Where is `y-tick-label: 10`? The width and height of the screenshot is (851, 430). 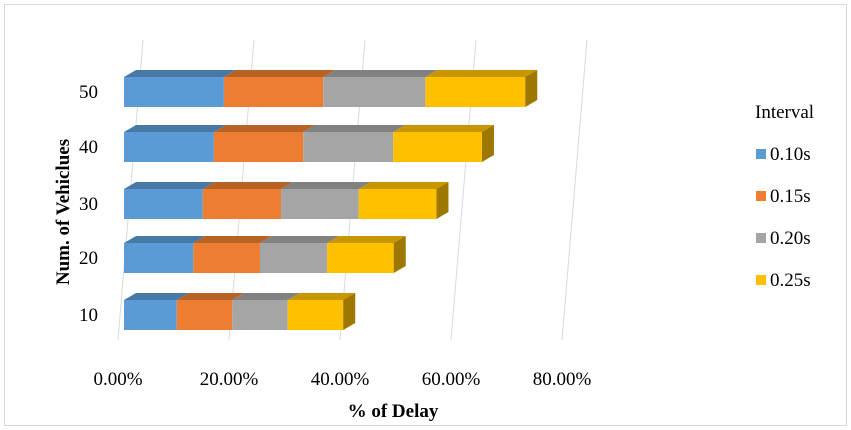 y-tick-label: 10 is located at coordinates (88, 315).